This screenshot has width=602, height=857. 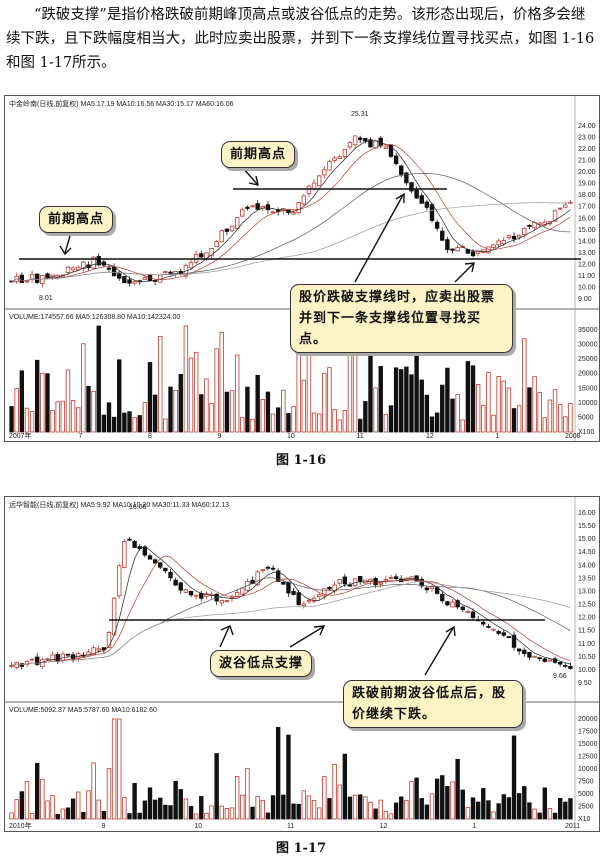 What do you see at coordinates (291, 610) in the screenshot?
I see `moving-average-line` at bounding box center [291, 610].